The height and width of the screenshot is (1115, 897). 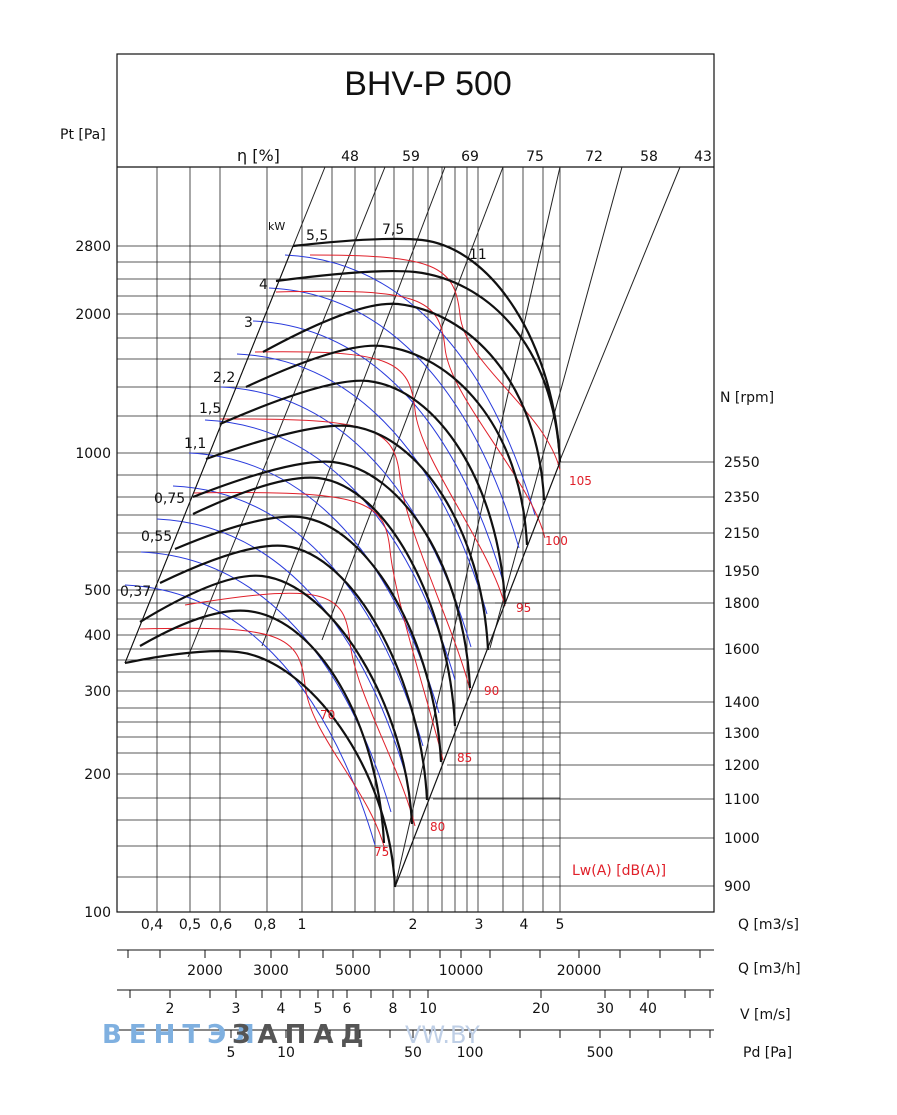 I want to click on y-axis-ticks: 100 200 300 400 500 1000 2000 2800, so click(x=93, y=580).